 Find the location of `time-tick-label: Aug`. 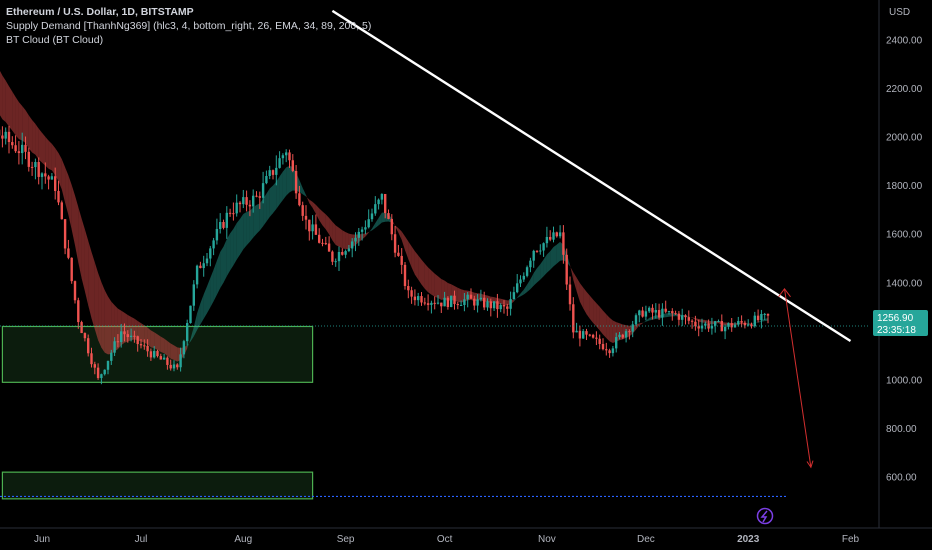

time-tick-label: Aug is located at coordinates (243, 539).